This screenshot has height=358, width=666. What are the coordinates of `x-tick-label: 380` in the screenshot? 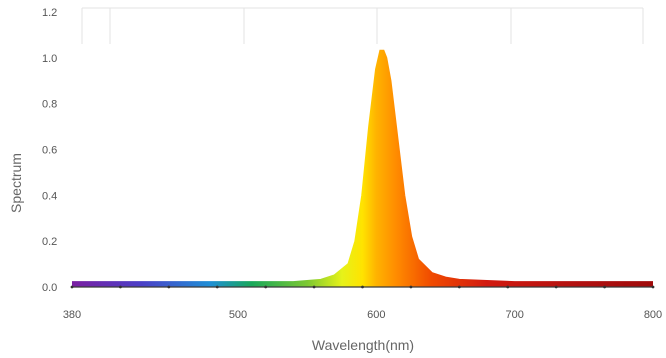 It's located at (72, 315).